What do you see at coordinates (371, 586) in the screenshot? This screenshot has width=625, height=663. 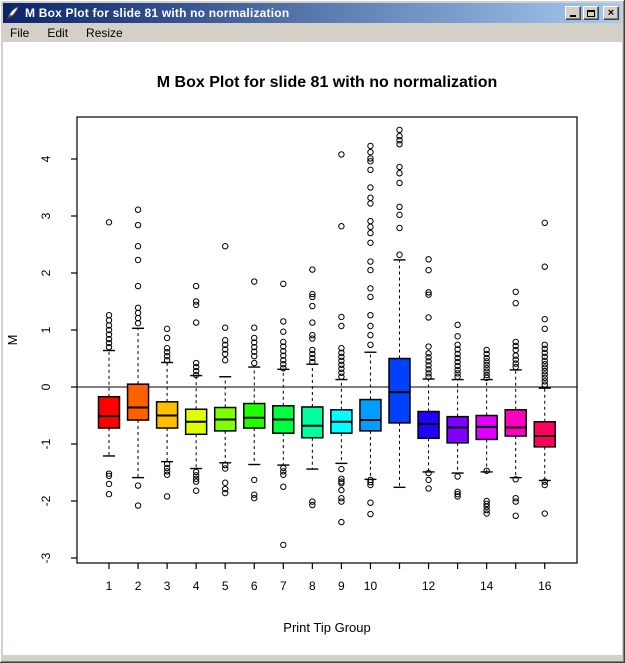 I see `svg-text: 10` at bounding box center [371, 586].